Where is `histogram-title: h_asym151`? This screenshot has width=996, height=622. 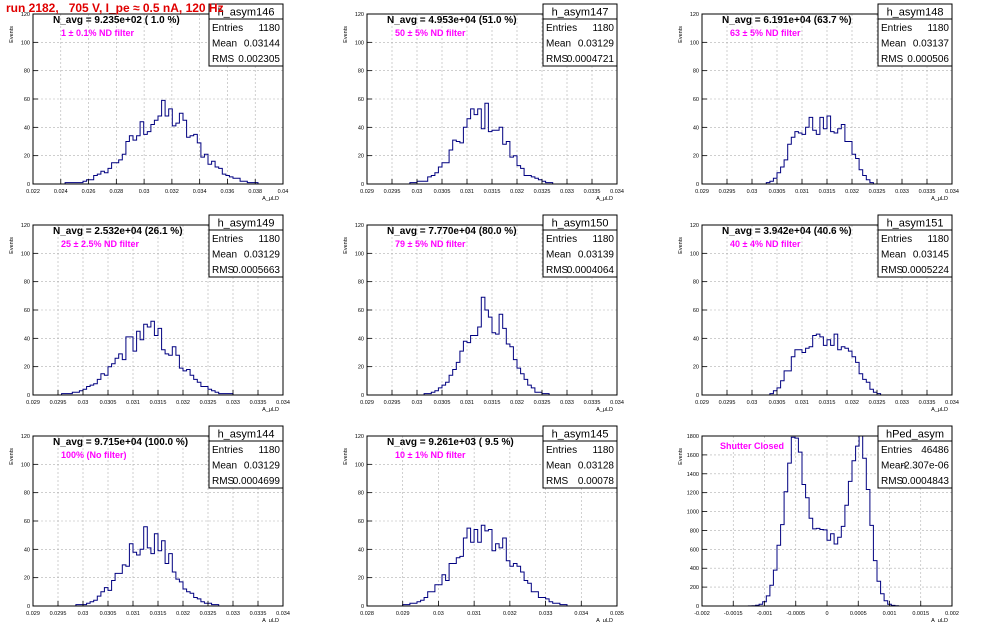
histogram-title: h_asym151 is located at coordinates (915, 224).